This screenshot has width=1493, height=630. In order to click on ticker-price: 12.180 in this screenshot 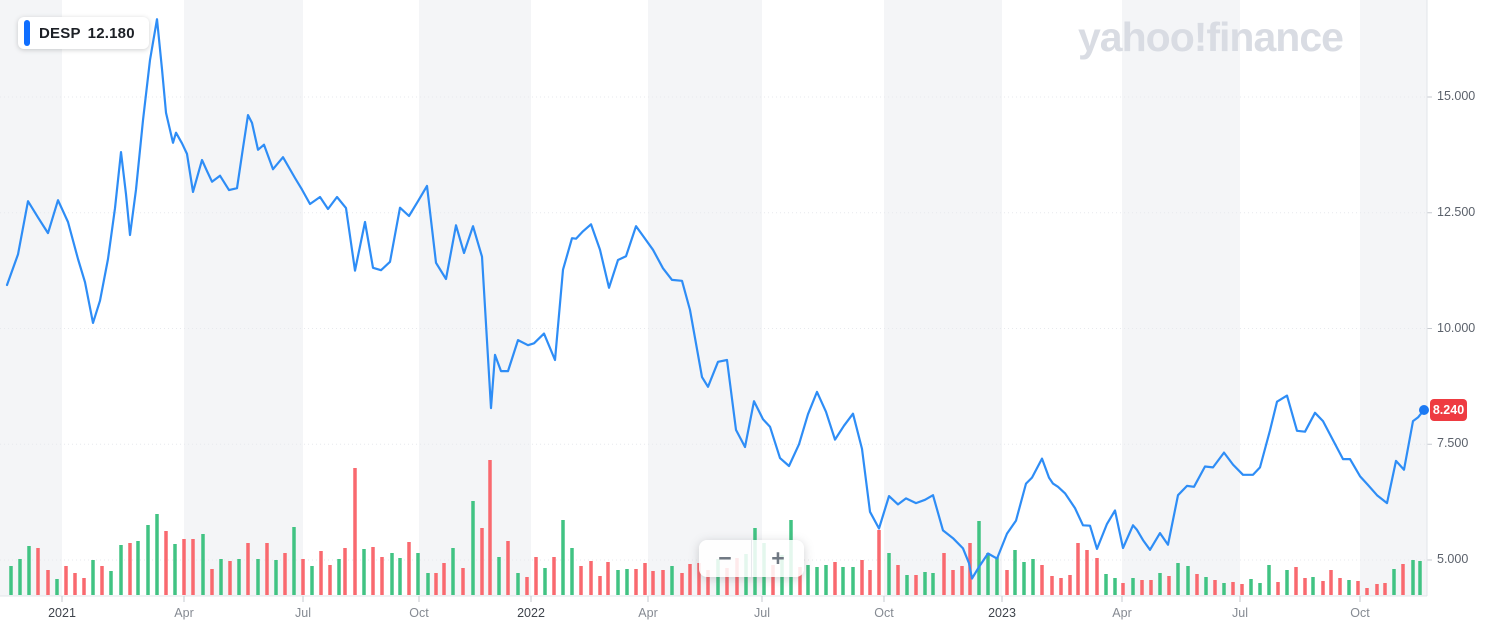, I will do `click(111, 33)`.